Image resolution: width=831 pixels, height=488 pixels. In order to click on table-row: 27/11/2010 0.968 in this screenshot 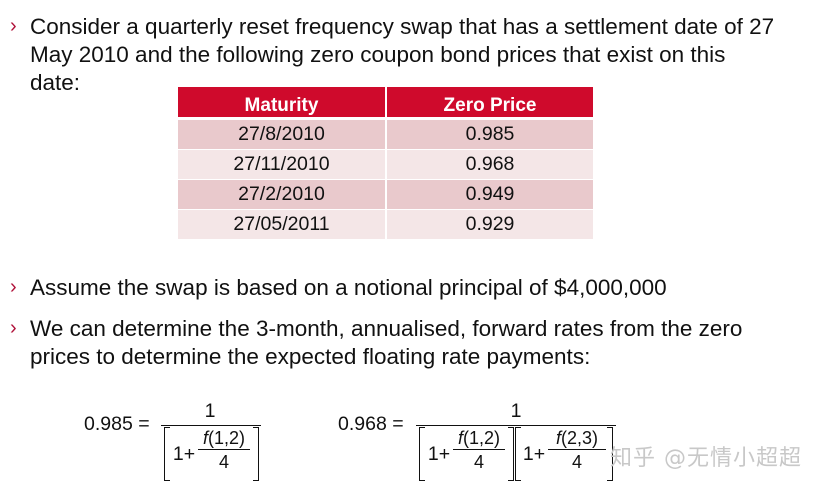, I will do `click(385, 164)`.